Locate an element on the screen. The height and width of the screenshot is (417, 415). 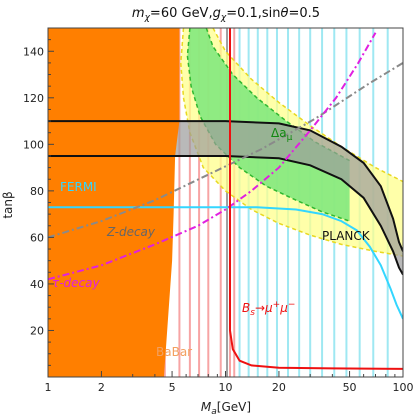
y-tick-label-6: 140 is located at coordinates (33, 51).